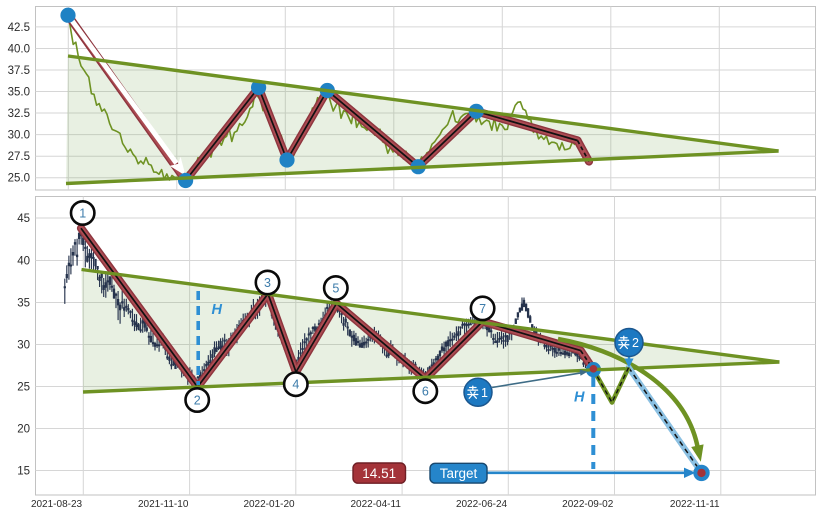  What do you see at coordinates (23, 388) in the screenshot?
I see `svg-text: 25` at bounding box center [23, 388].